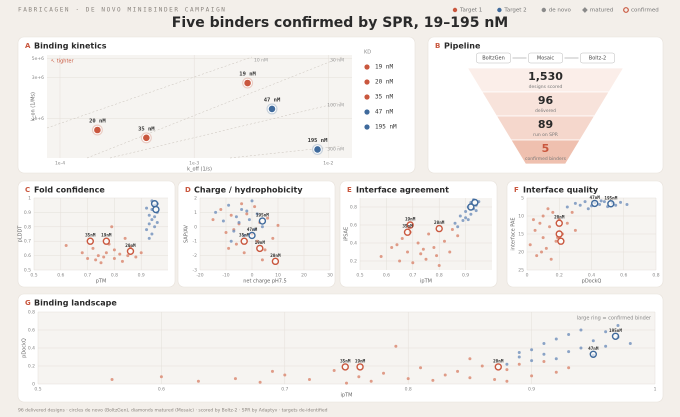 Image resolution: width=680 pixels, height=417 pixels. Describe the element at coordinates (360, 361) in the screenshot. I see `point-label: 19nM` at that location.